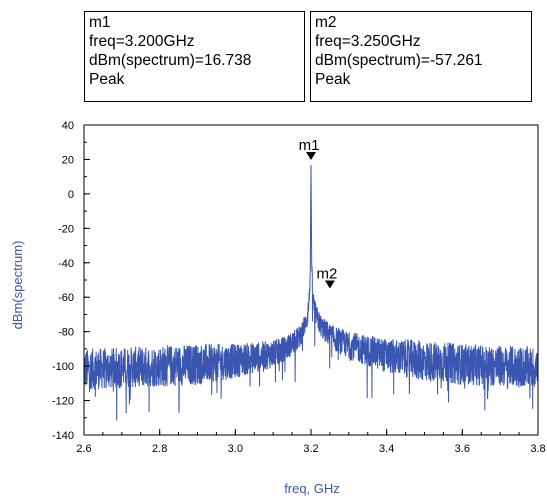 The width and height of the screenshot is (547, 499). Describe the element at coordinates (71, 195) in the screenshot. I see `y-tick-label: 0` at that location.